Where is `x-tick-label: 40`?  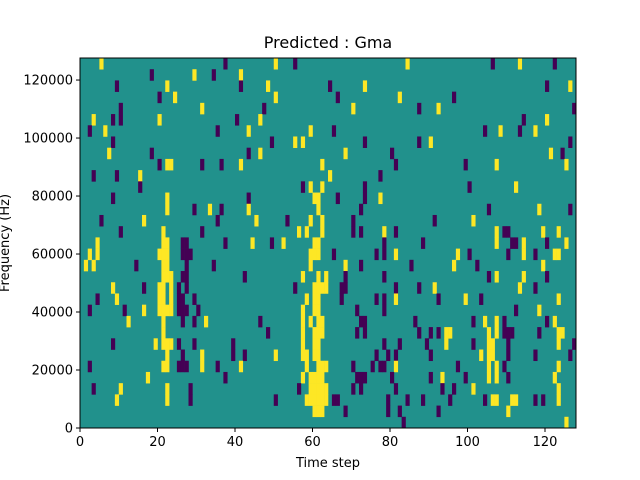
x-tick-label: 40 is located at coordinates (235, 442).